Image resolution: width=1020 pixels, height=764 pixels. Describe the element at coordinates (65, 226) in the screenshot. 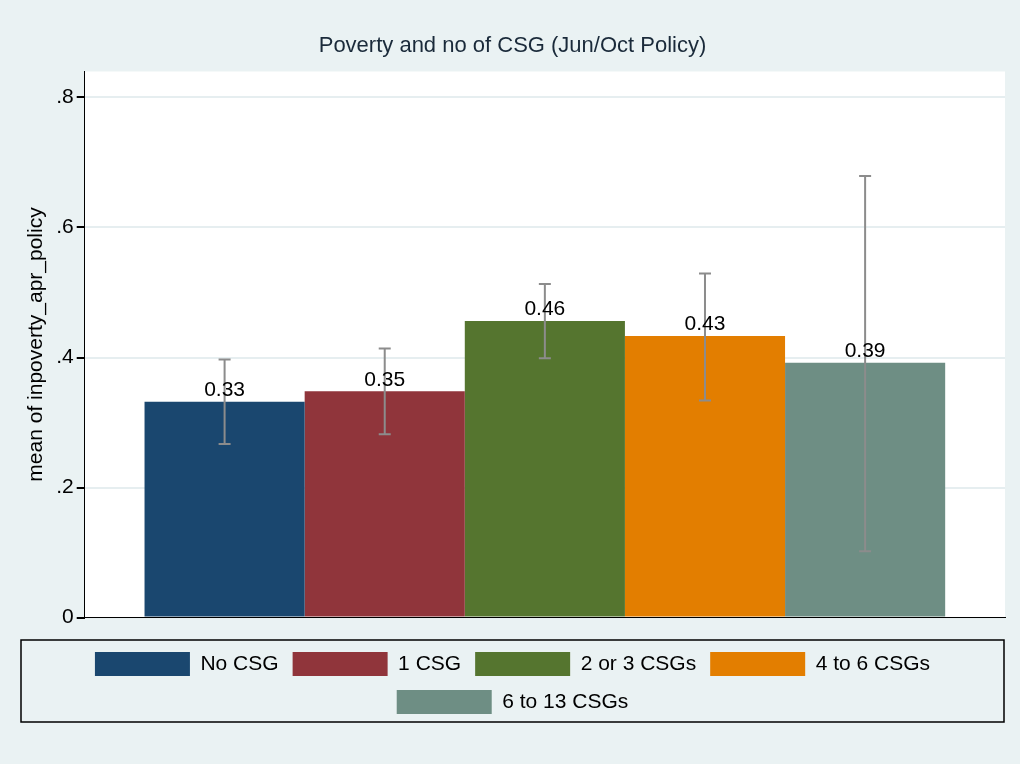

I see `y-tick-label: .6` at that location.